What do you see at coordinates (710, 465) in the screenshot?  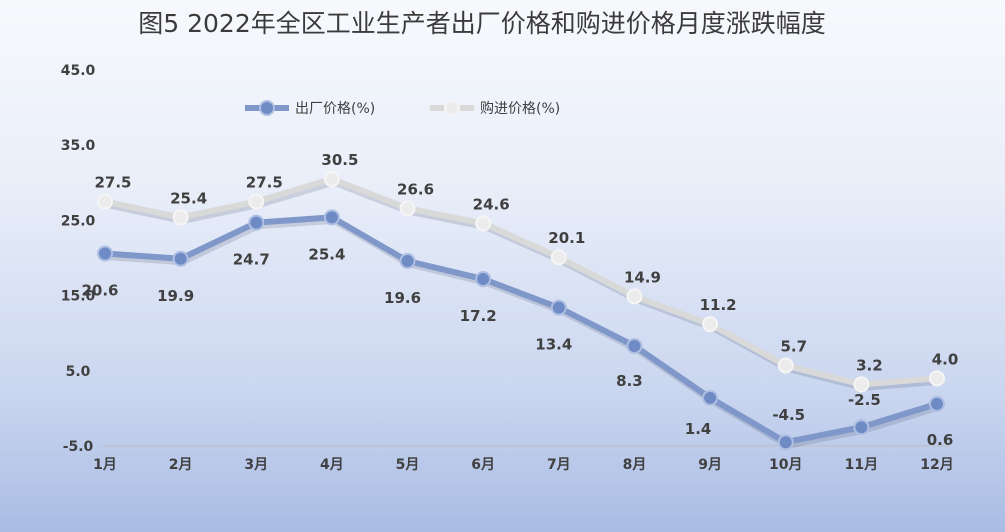 I see `x-tick-label: 9月` at bounding box center [710, 465].